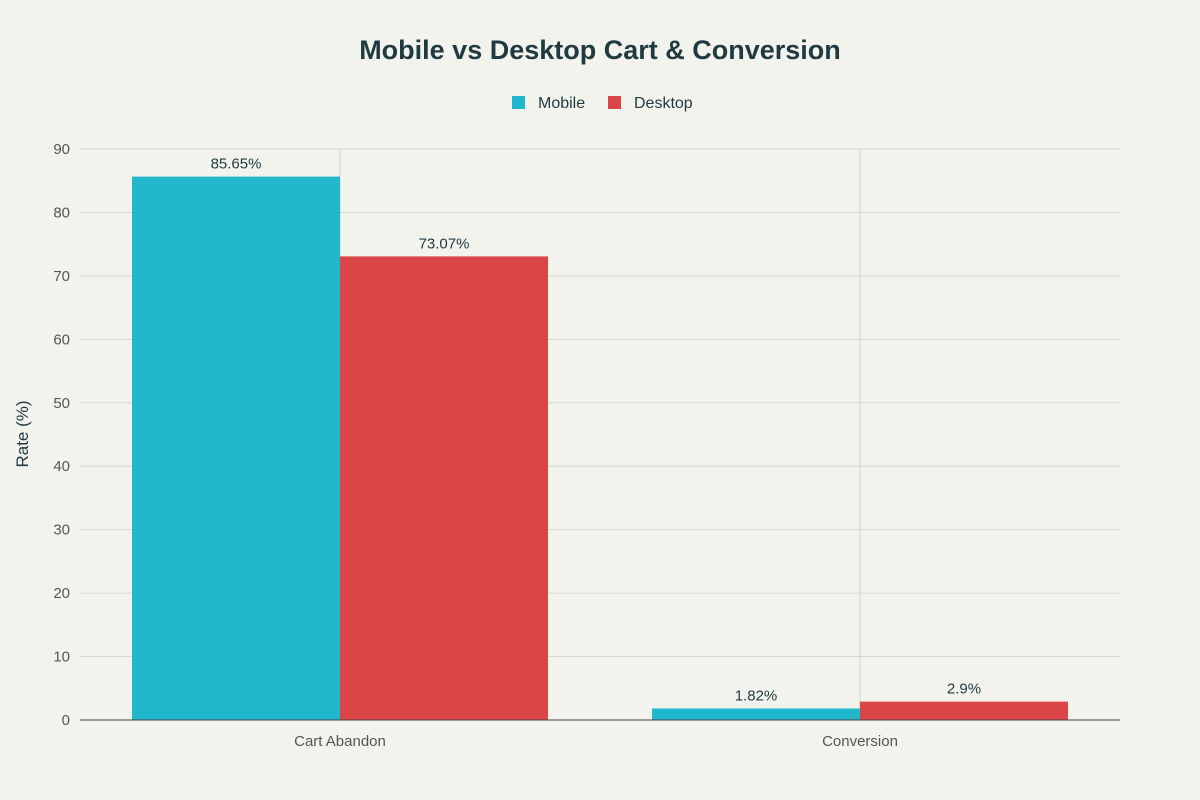 The width and height of the screenshot is (1200, 800). Describe the element at coordinates (61, 276) in the screenshot. I see `y-tick-label: 70` at that location.